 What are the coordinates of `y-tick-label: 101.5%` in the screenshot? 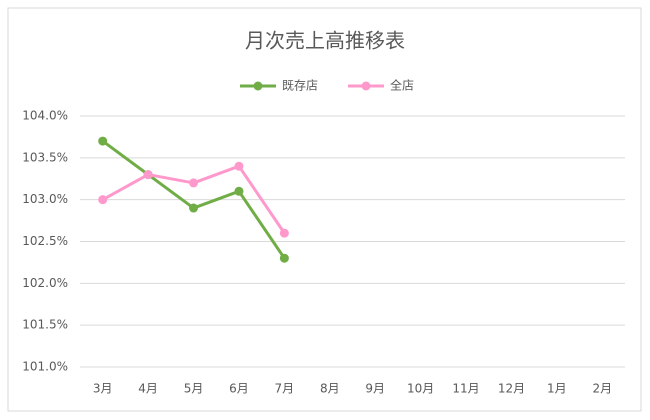 It's located at (45, 325).